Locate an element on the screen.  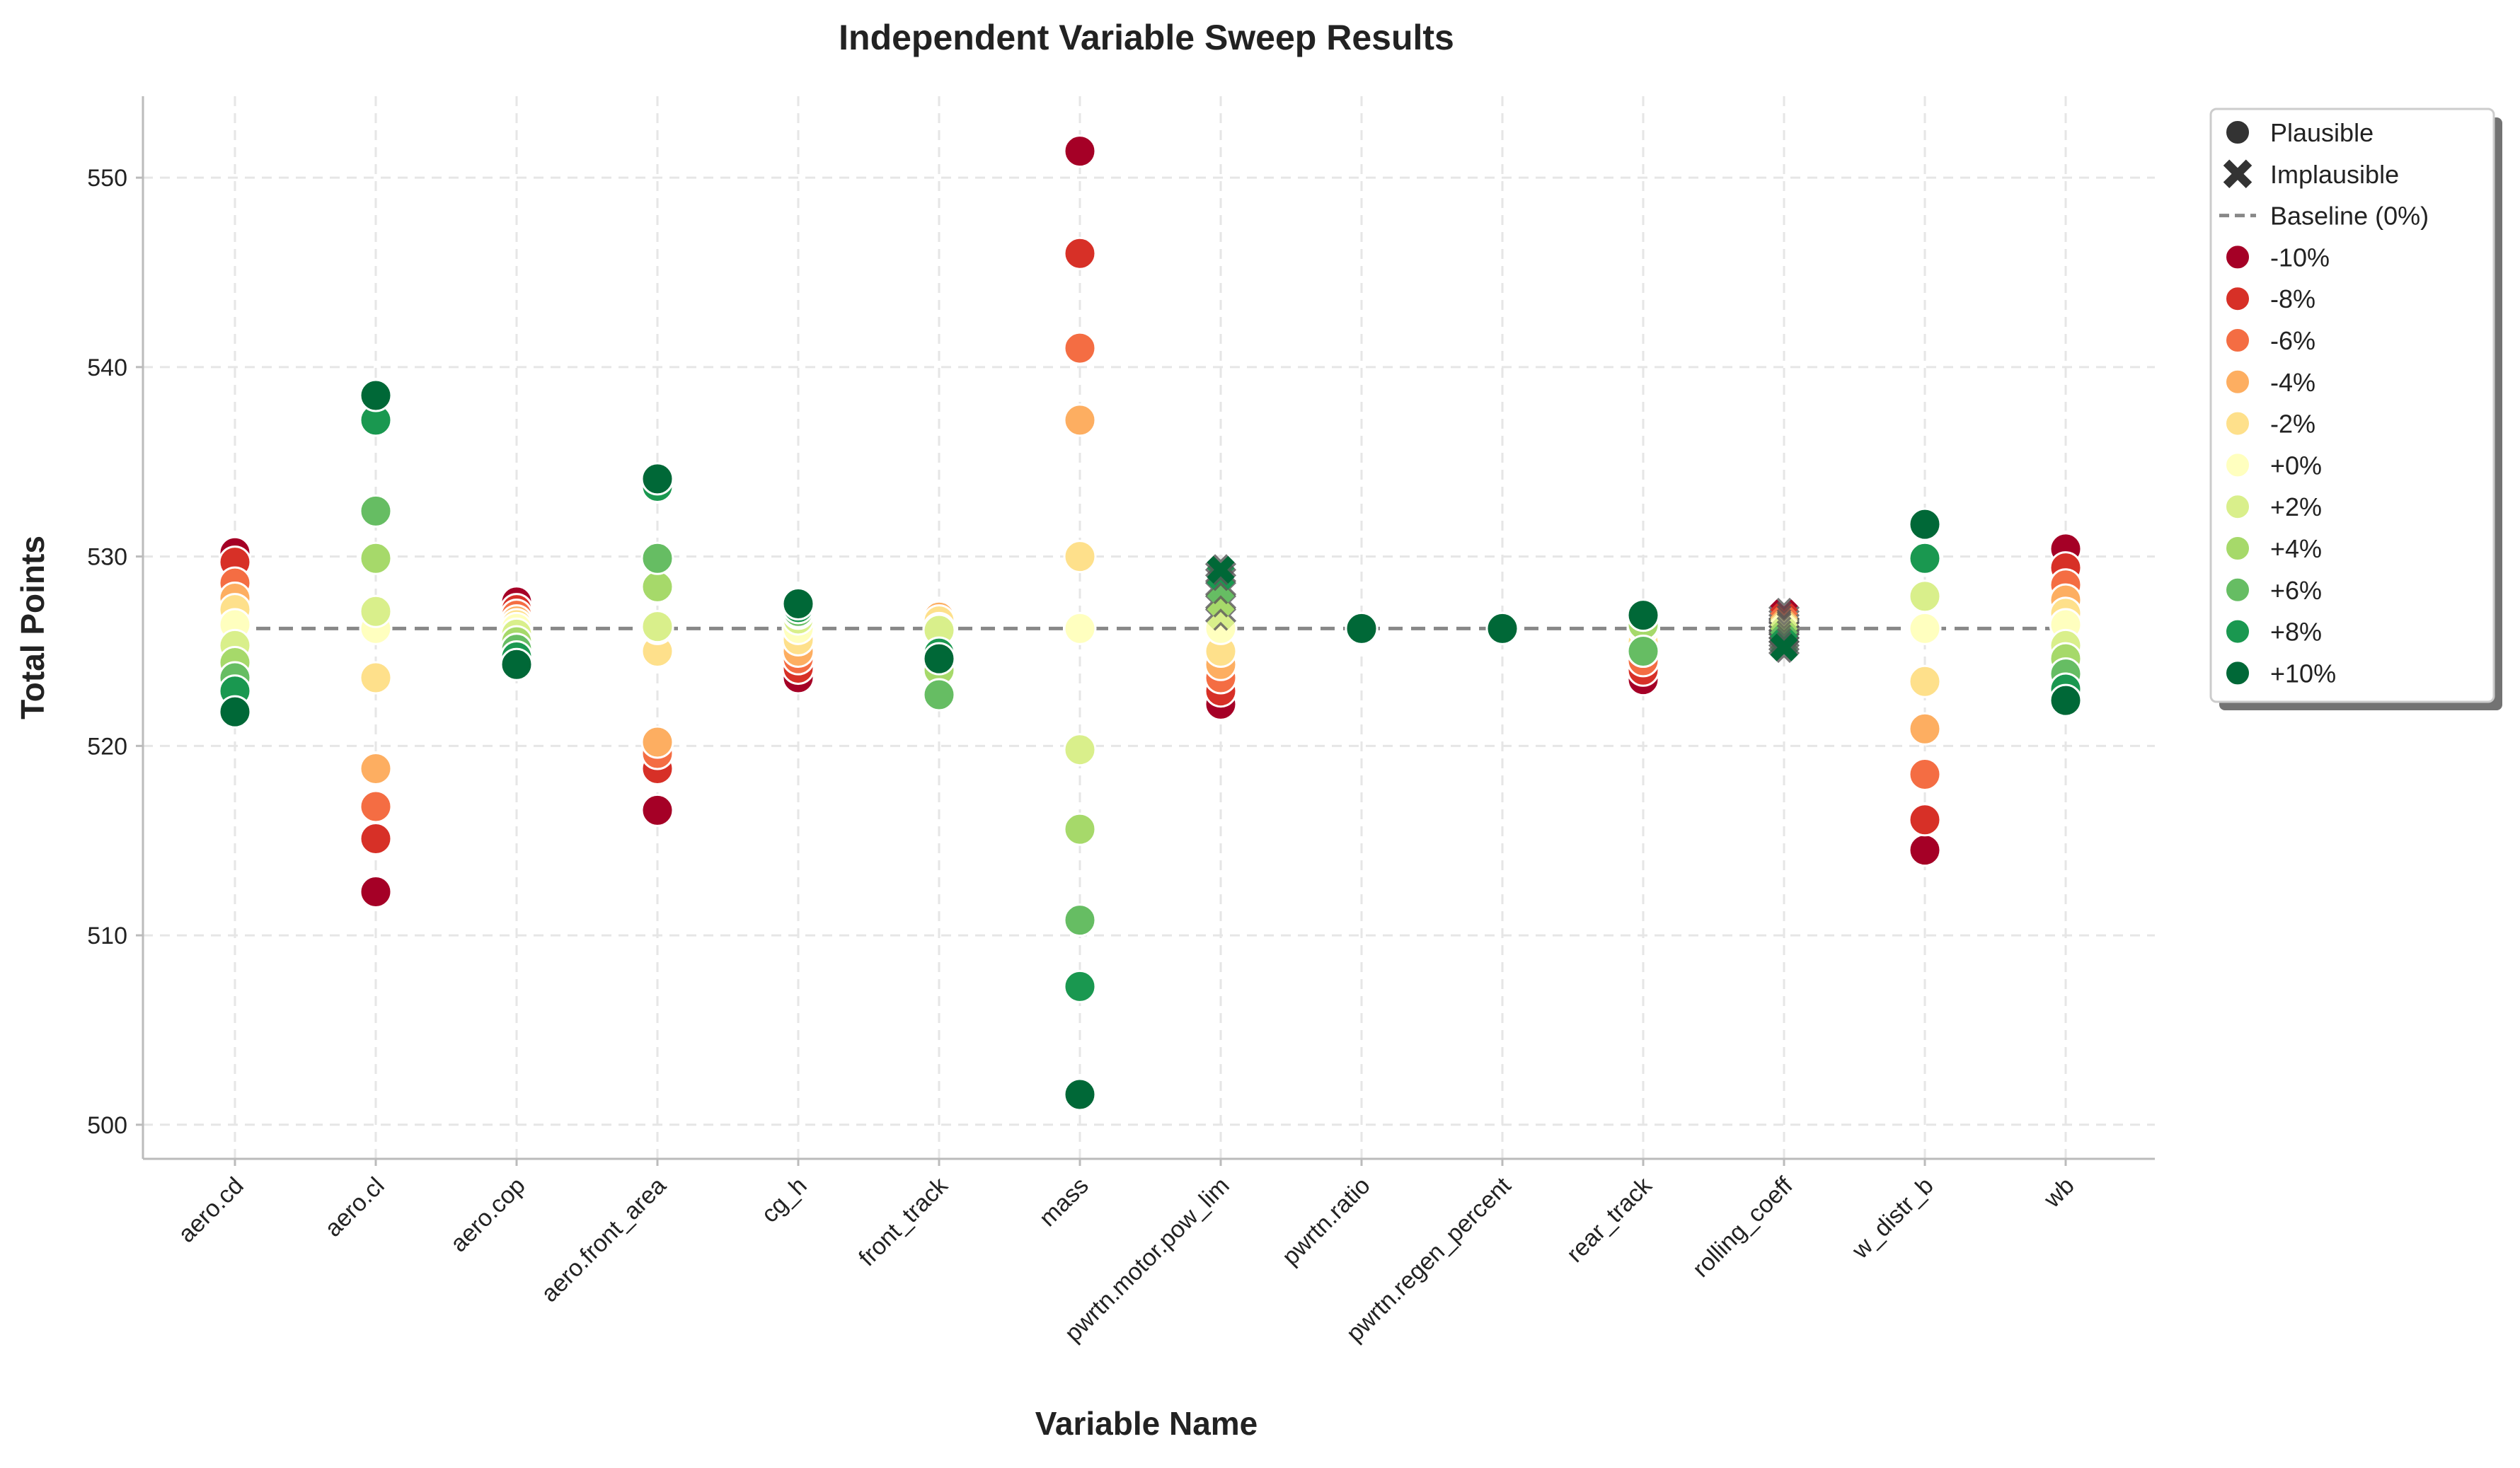
x-axis-label: Variable Name is located at coordinates (1147, 1423).